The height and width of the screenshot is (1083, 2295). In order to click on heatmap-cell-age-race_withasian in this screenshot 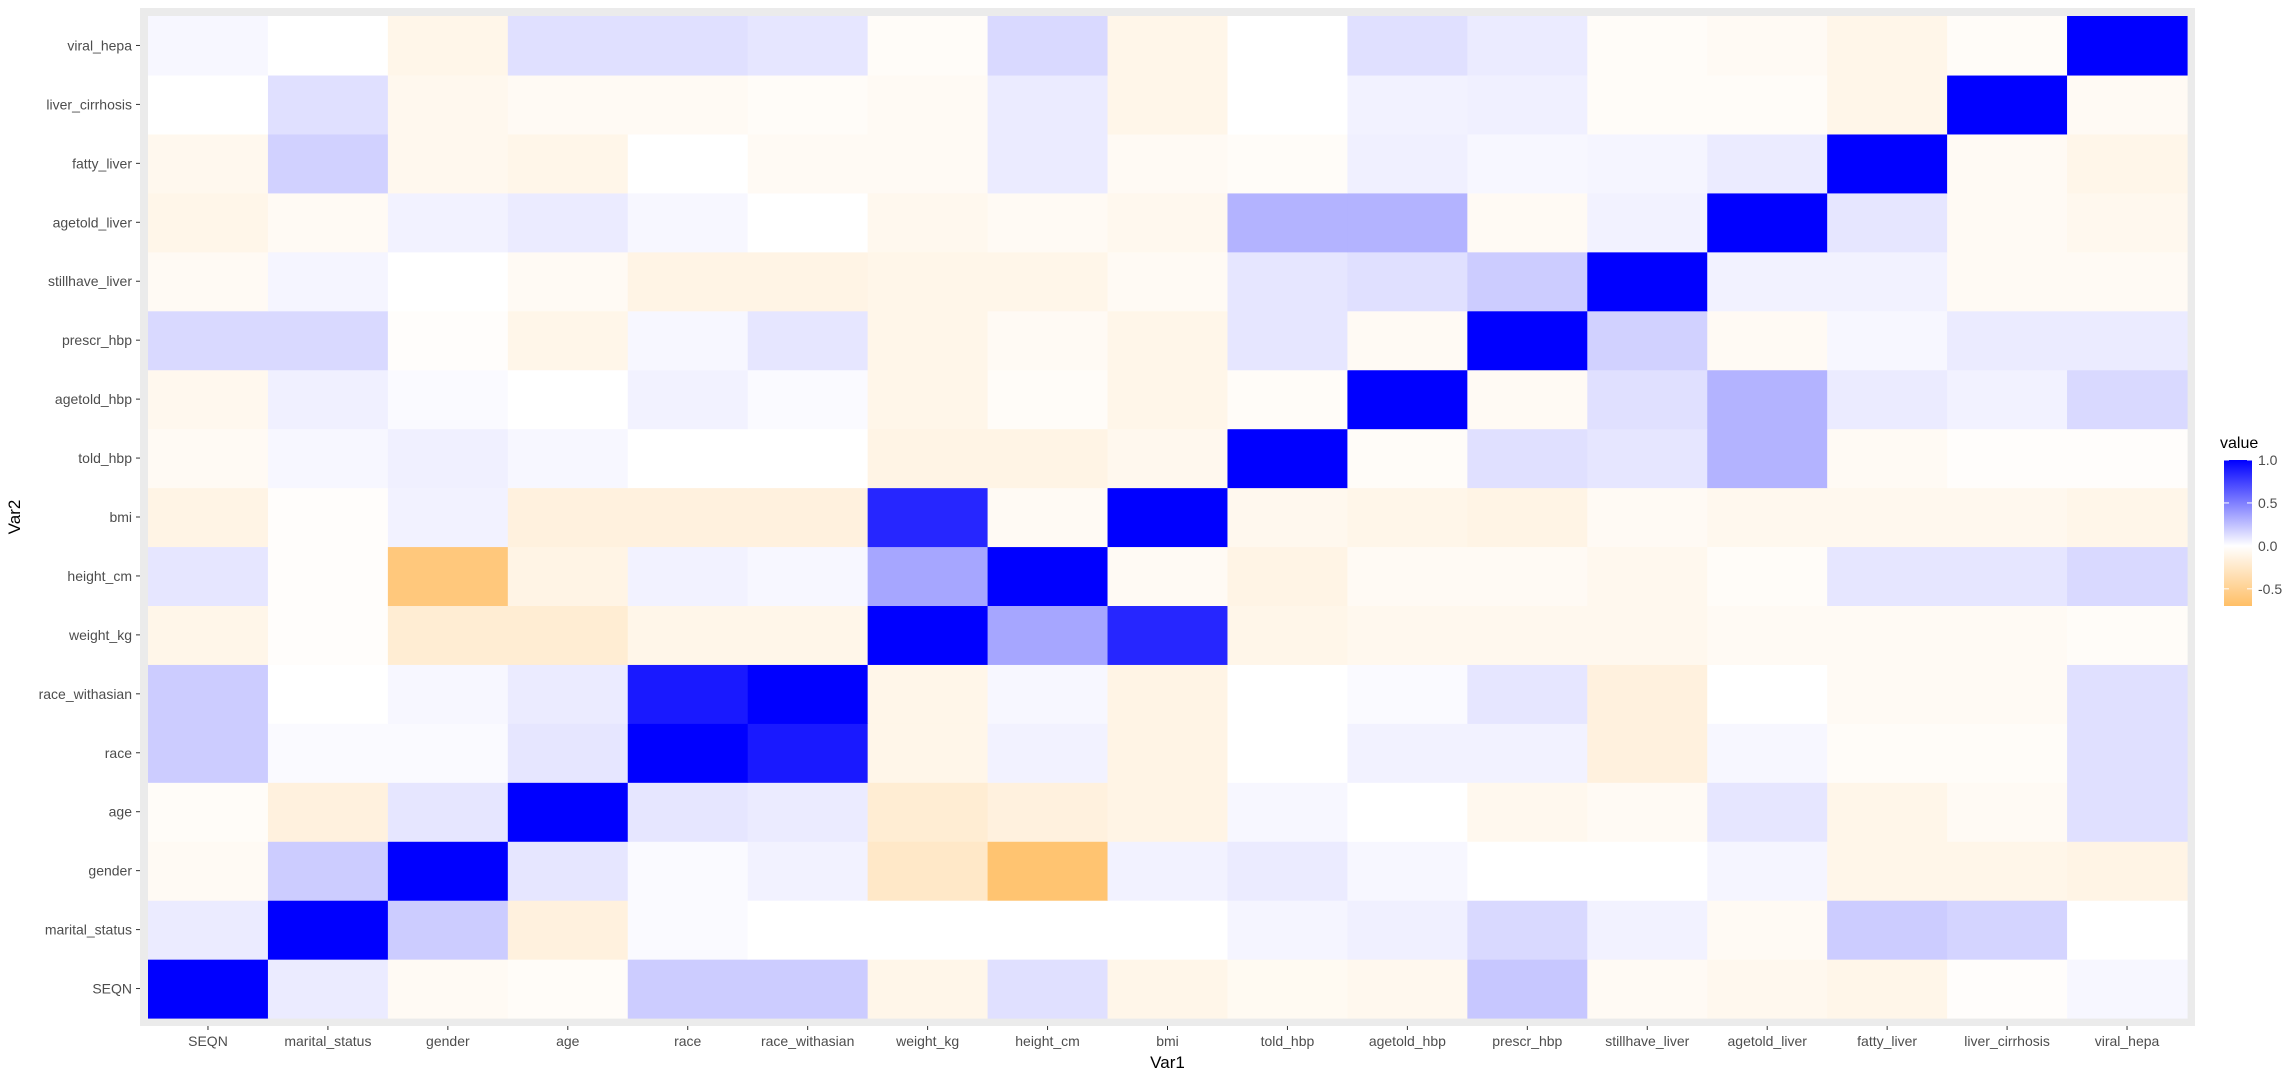, I will do `click(568, 694)`.